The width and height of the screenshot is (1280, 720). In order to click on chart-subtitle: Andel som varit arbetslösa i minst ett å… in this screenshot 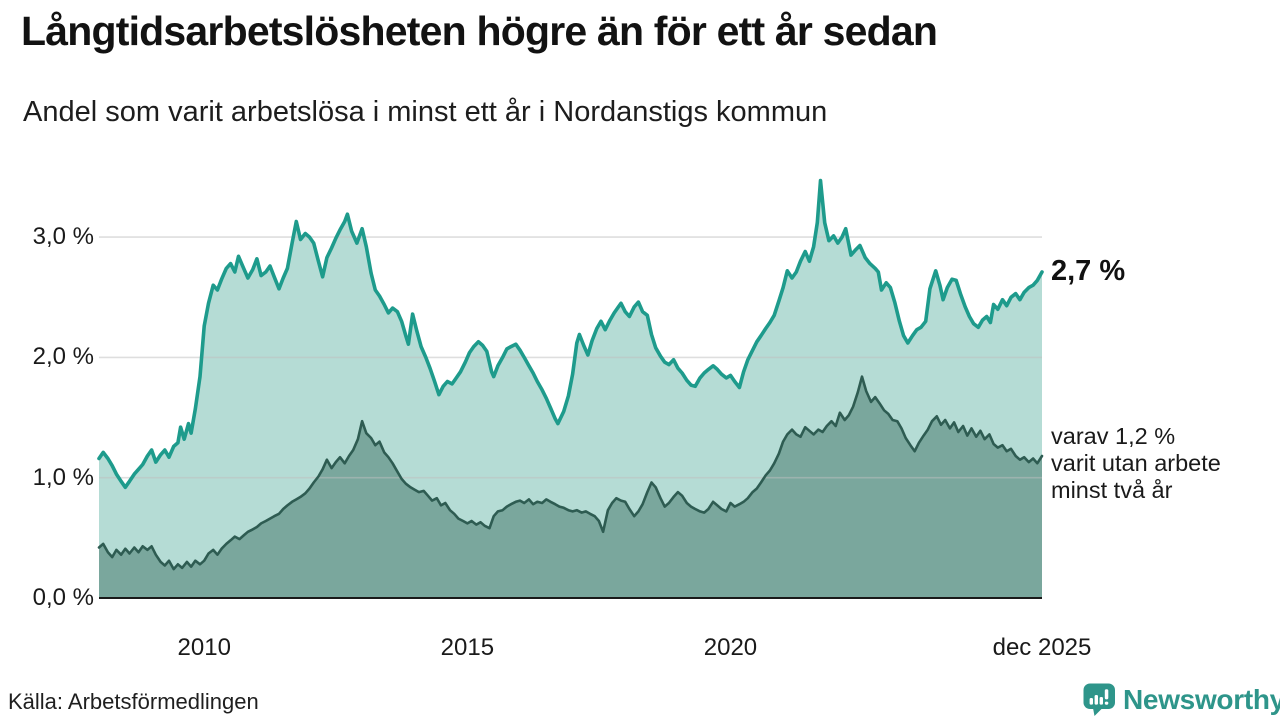, I will do `click(425, 112)`.